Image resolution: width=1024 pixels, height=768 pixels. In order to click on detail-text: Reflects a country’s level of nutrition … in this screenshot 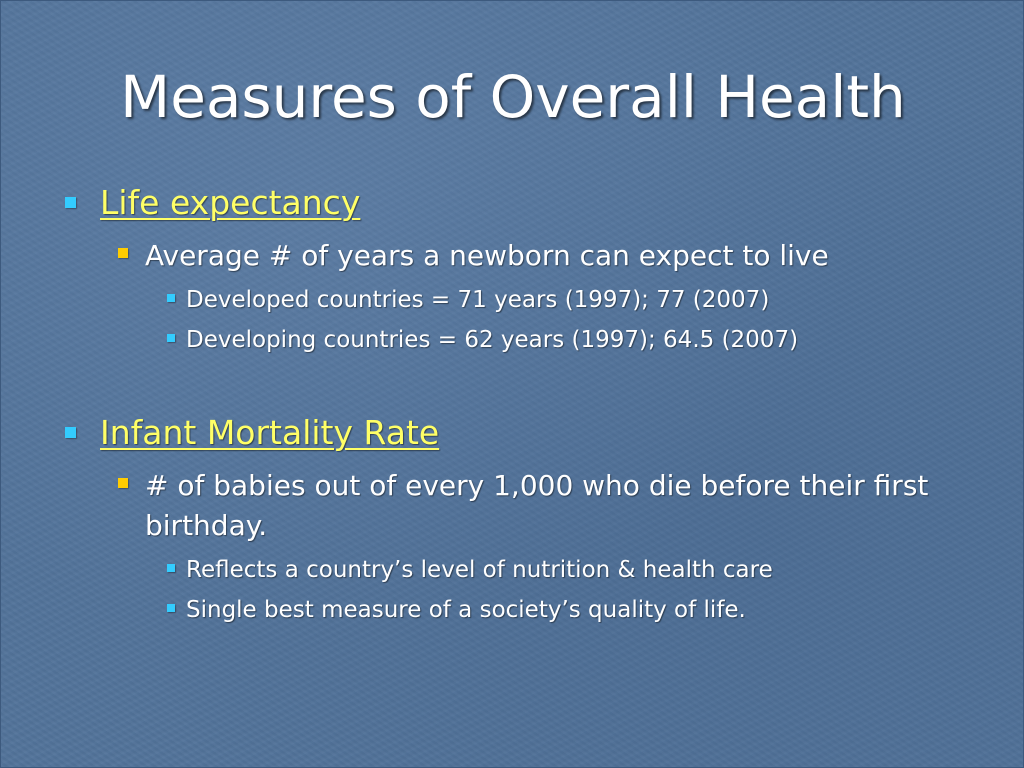, I will do `click(479, 570)`.